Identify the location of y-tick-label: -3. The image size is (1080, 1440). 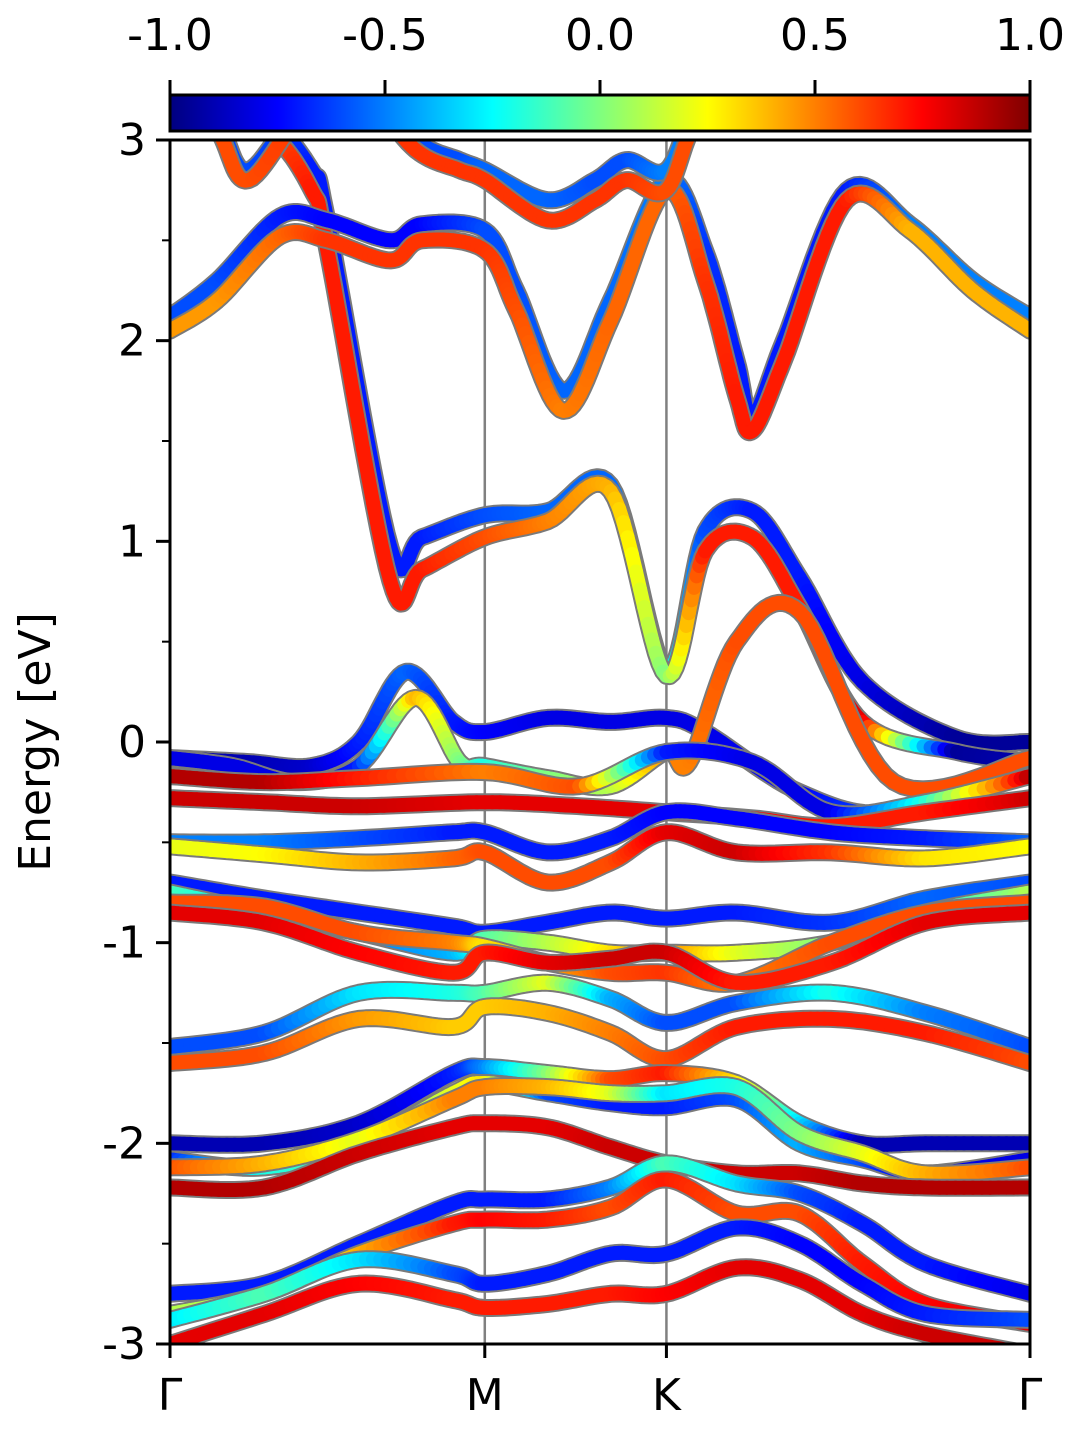
(124, 1344).